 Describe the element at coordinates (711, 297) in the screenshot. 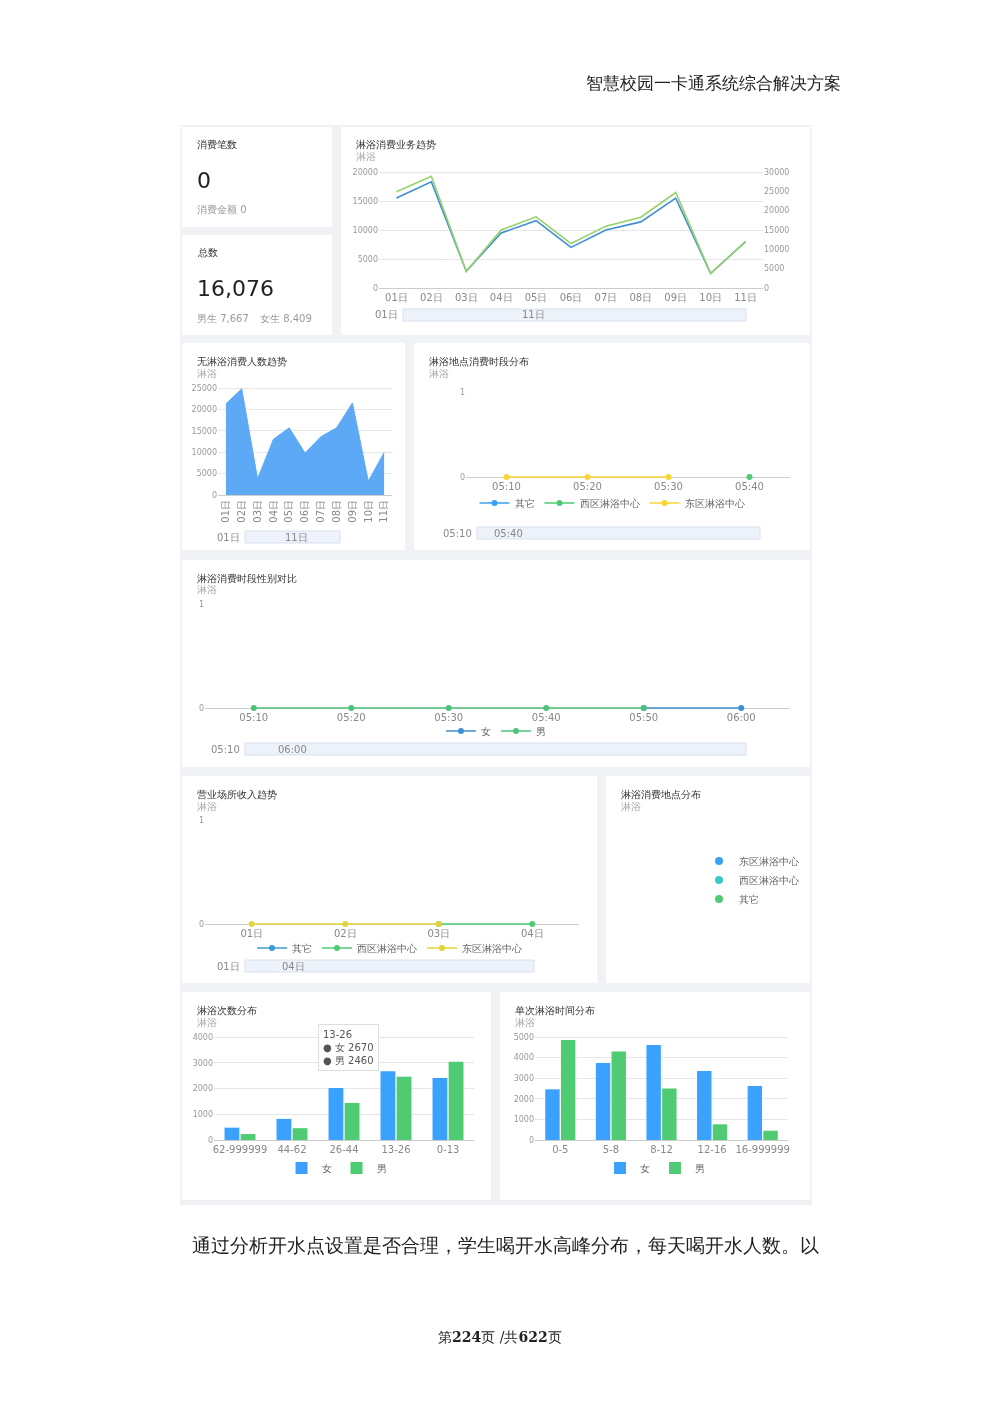

I see `x-tick-label: 10日` at that location.